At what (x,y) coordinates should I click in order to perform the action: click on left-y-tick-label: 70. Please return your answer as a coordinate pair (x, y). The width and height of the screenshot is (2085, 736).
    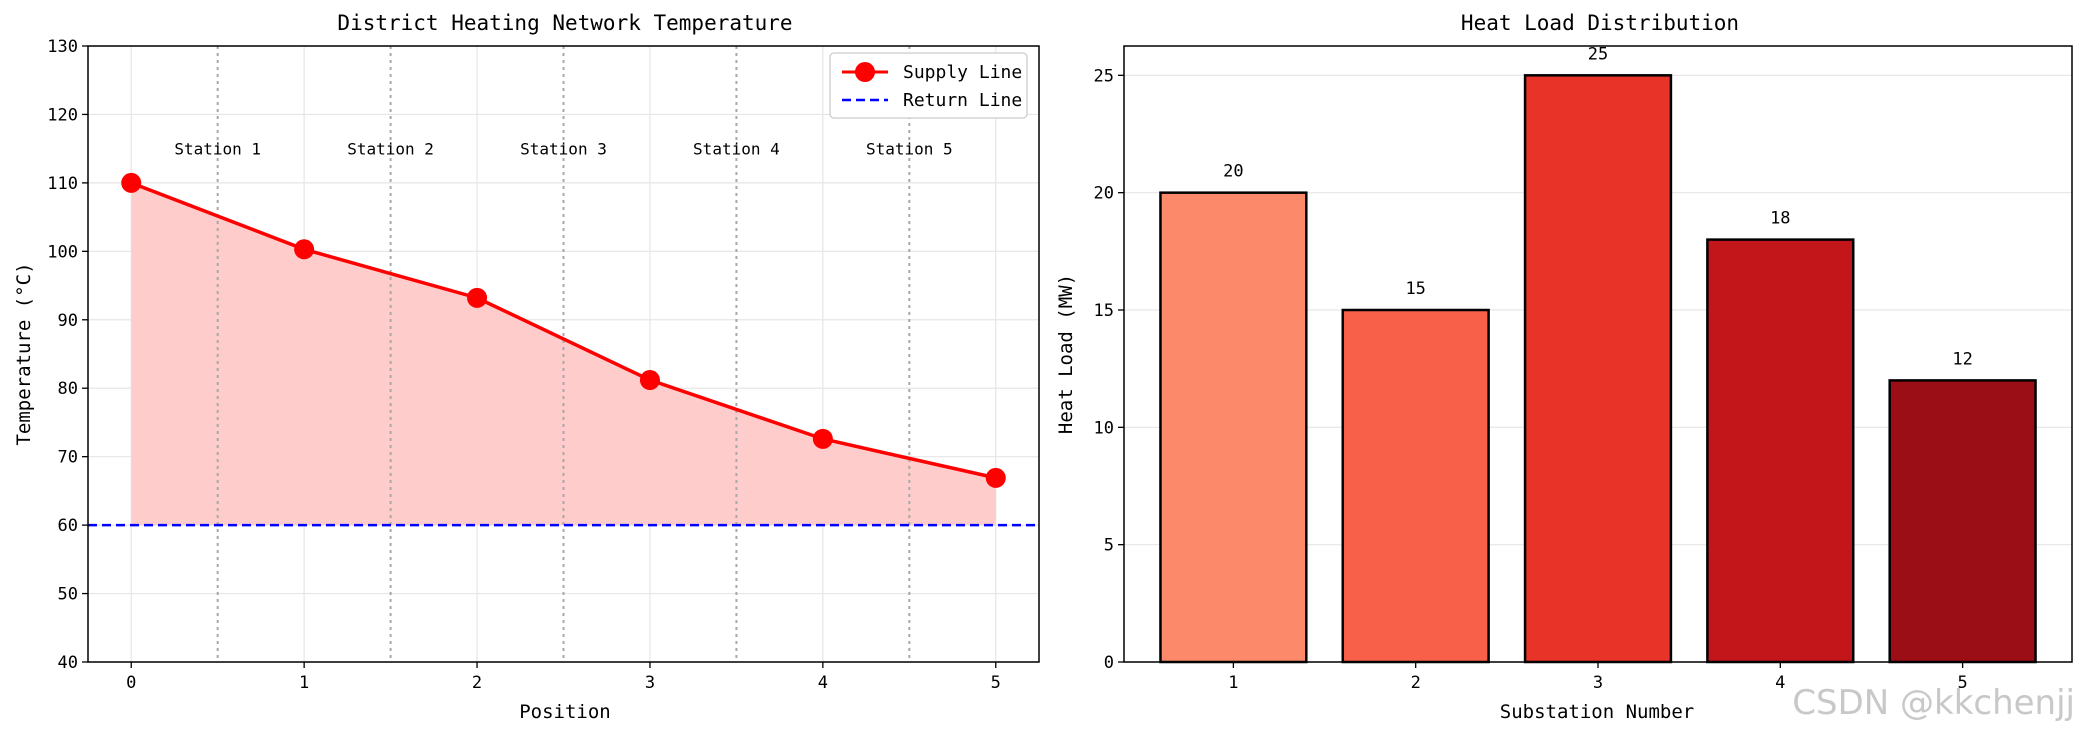
    Looking at the image, I should click on (68, 458).